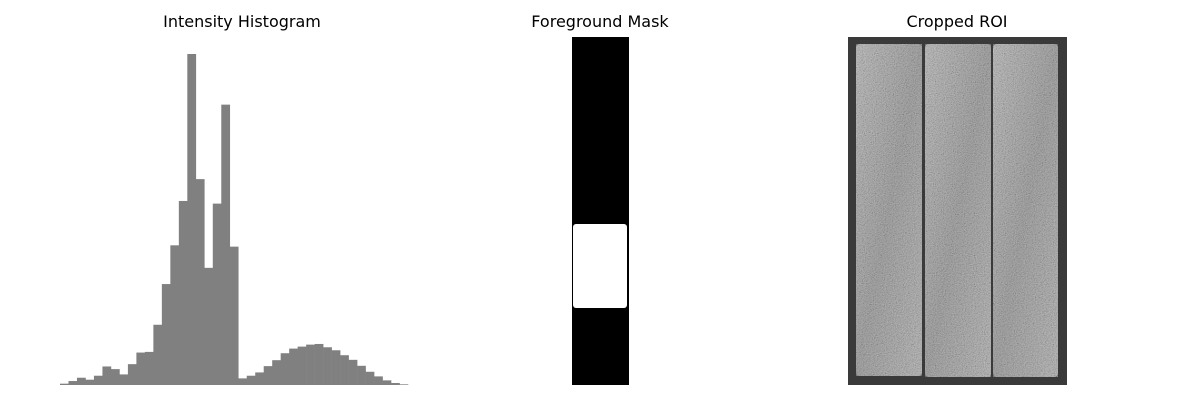 This screenshot has width=1200, height=400. What do you see at coordinates (242, 21) in the screenshot?
I see `histogram-title: Intensity Histogram` at bounding box center [242, 21].